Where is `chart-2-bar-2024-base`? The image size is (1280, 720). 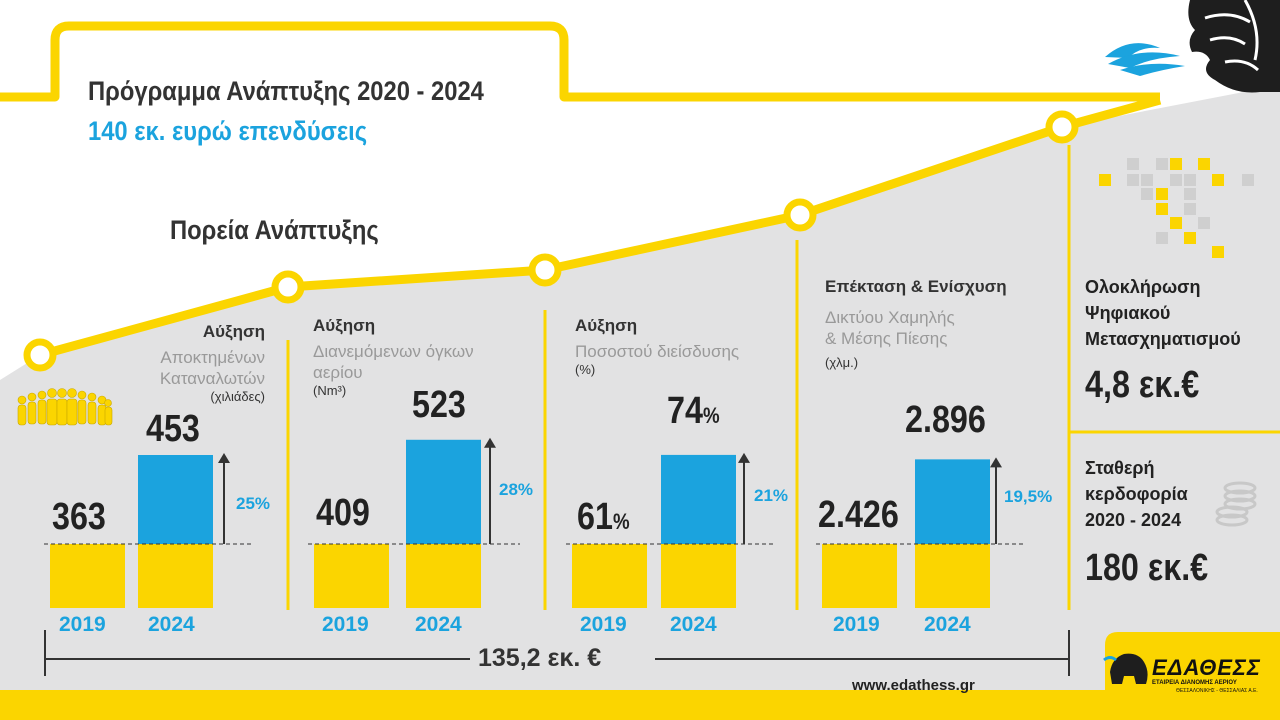 chart-2-bar-2024-base is located at coordinates (443, 576).